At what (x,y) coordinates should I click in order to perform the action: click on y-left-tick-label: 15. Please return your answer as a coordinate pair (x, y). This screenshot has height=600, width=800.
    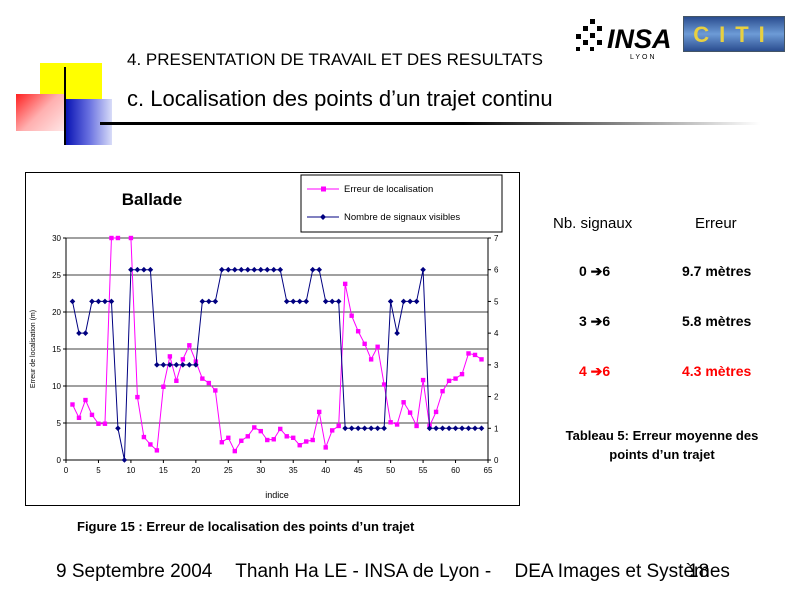
    Looking at the image, I should click on (56, 349).